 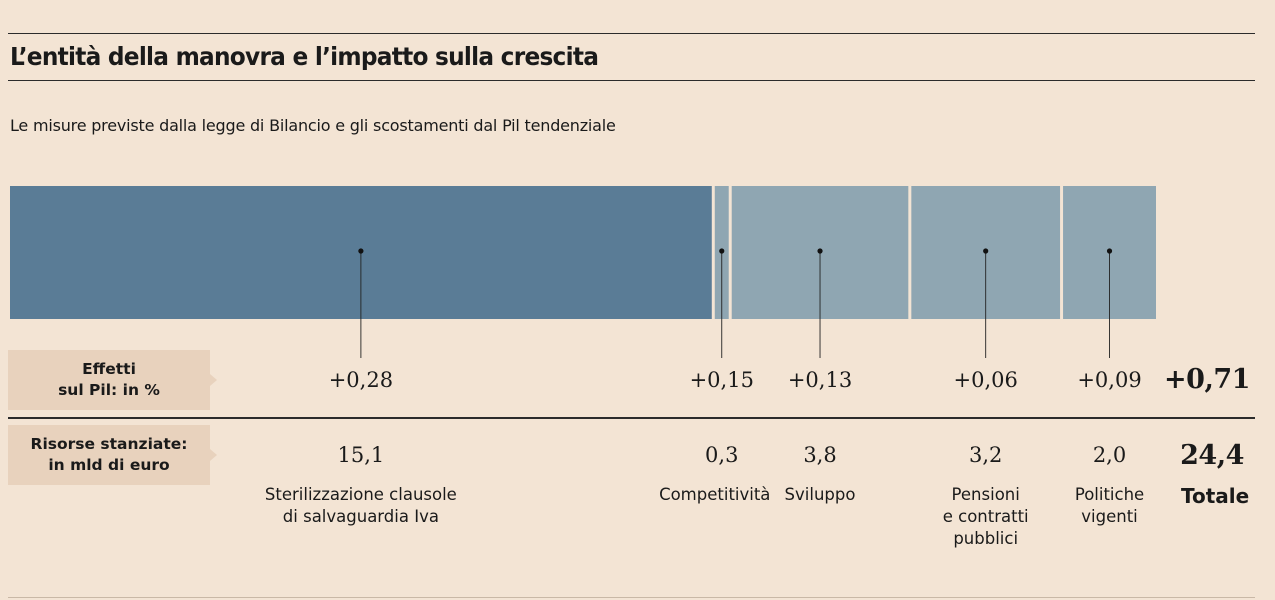 What do you see at coordinates (360, 516) in the screenshot?
I see `category-label-0-line-1: di salvaguardia Iva` at bounding box center [360, 516].